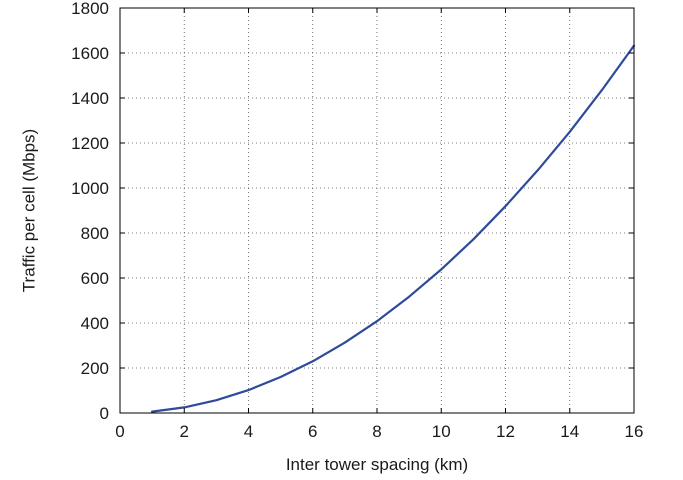 The image size is (683, 480). What do you see at coordinates (569, 431) in the screenshot?
I see `x-tick-label: 14` at bounding box center [569, 431].